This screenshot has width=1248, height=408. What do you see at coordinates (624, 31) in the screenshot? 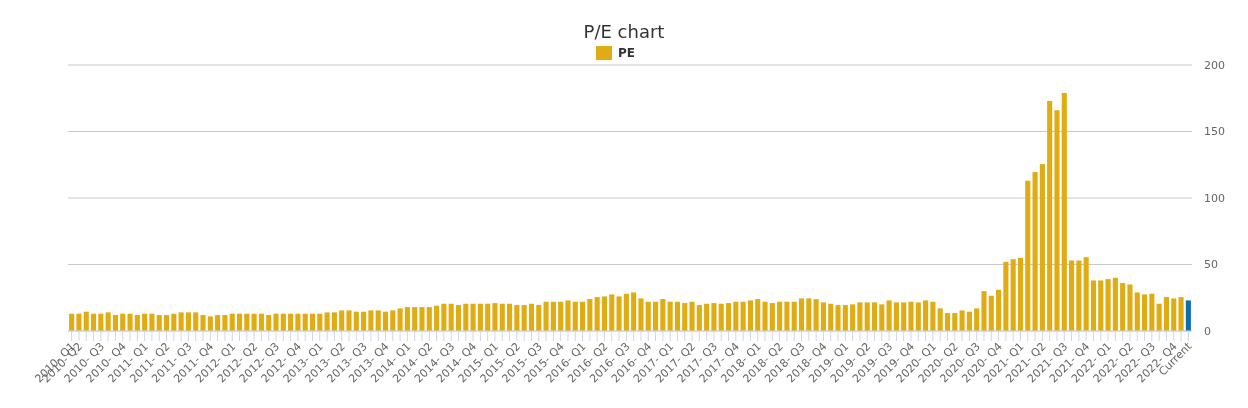
I see `chart-title: P/E chart` at bounding box center [624, 31].